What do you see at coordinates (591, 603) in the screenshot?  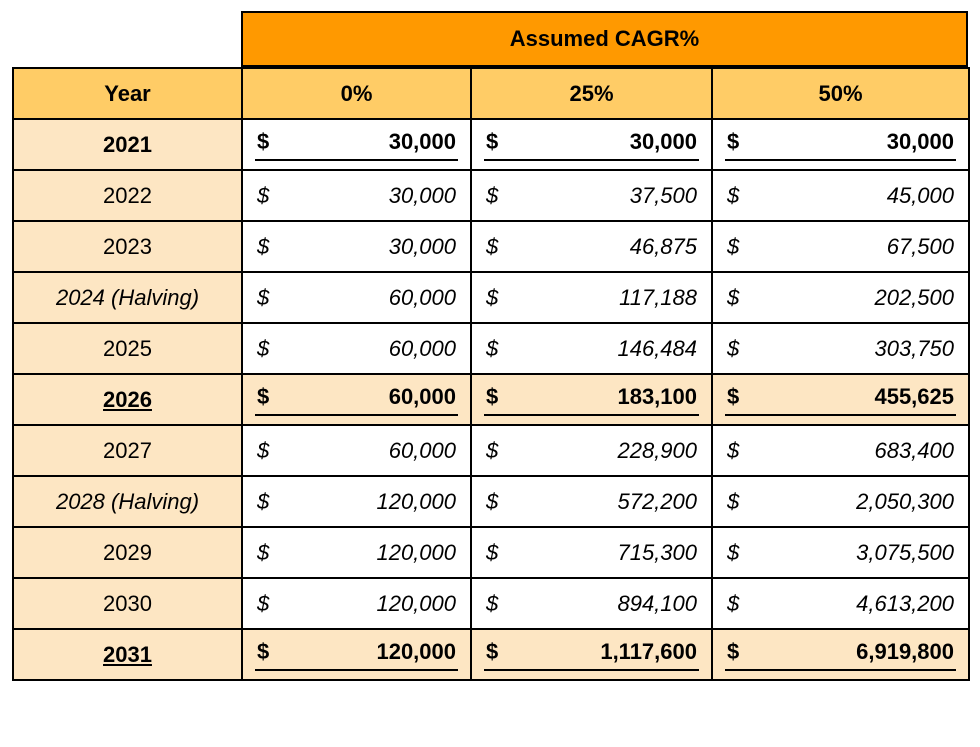 I see `currency-amount: $894,100` at bounding box center [591, 603].